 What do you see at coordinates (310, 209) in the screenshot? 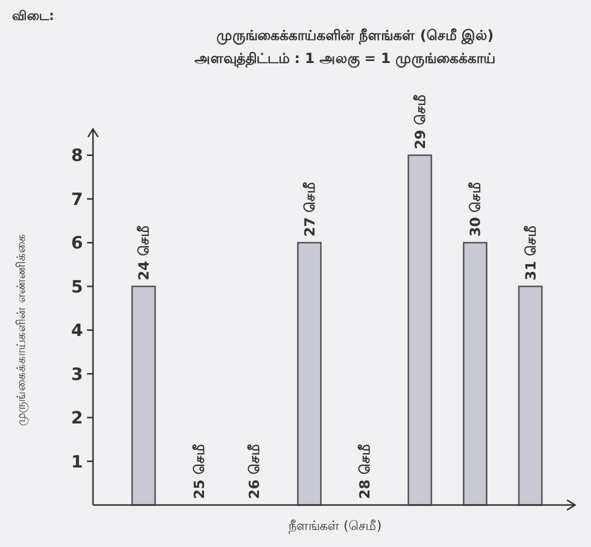
I see `x-tick-label: 27 செமீ` at bounding box center [310, 209].